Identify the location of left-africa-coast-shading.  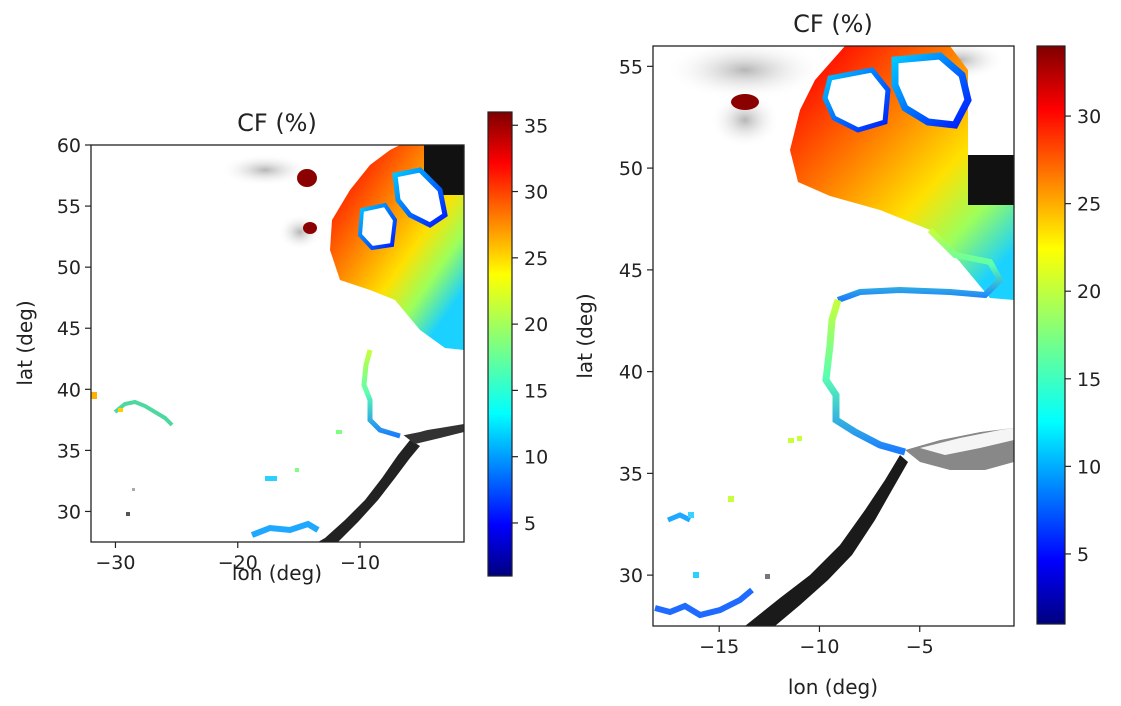
(369, 491).